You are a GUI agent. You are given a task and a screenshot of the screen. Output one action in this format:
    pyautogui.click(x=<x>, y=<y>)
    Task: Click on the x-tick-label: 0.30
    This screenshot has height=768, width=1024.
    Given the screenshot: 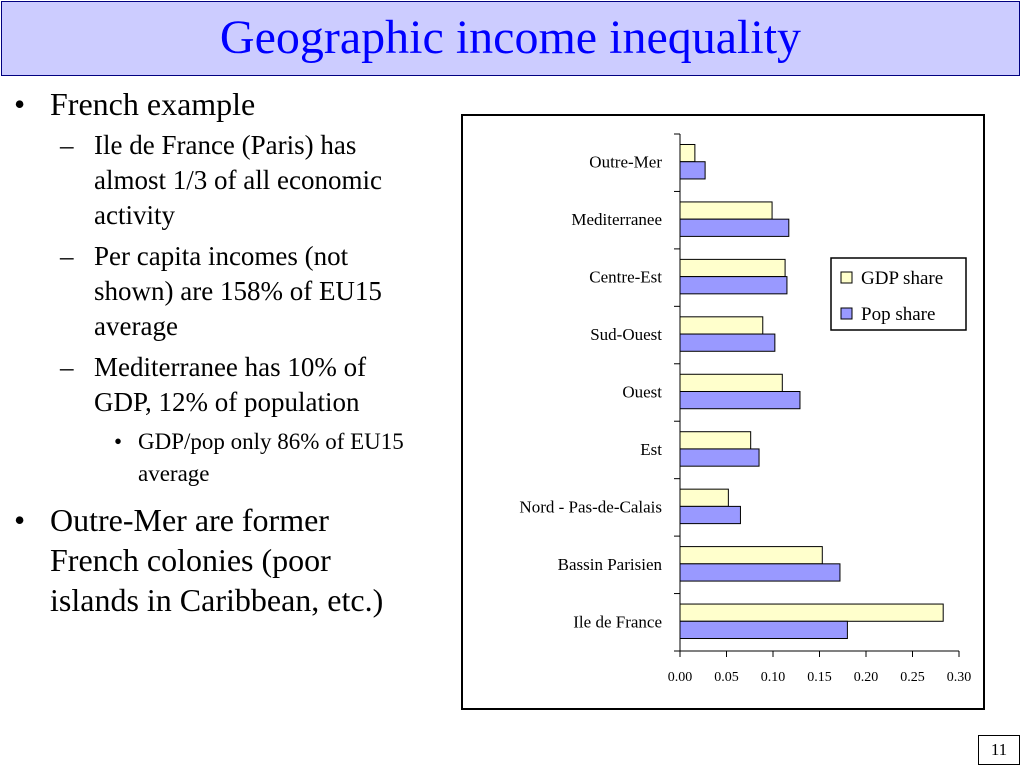 What is the action you would take?
    pyautogui.click(x=959, y=677)
    